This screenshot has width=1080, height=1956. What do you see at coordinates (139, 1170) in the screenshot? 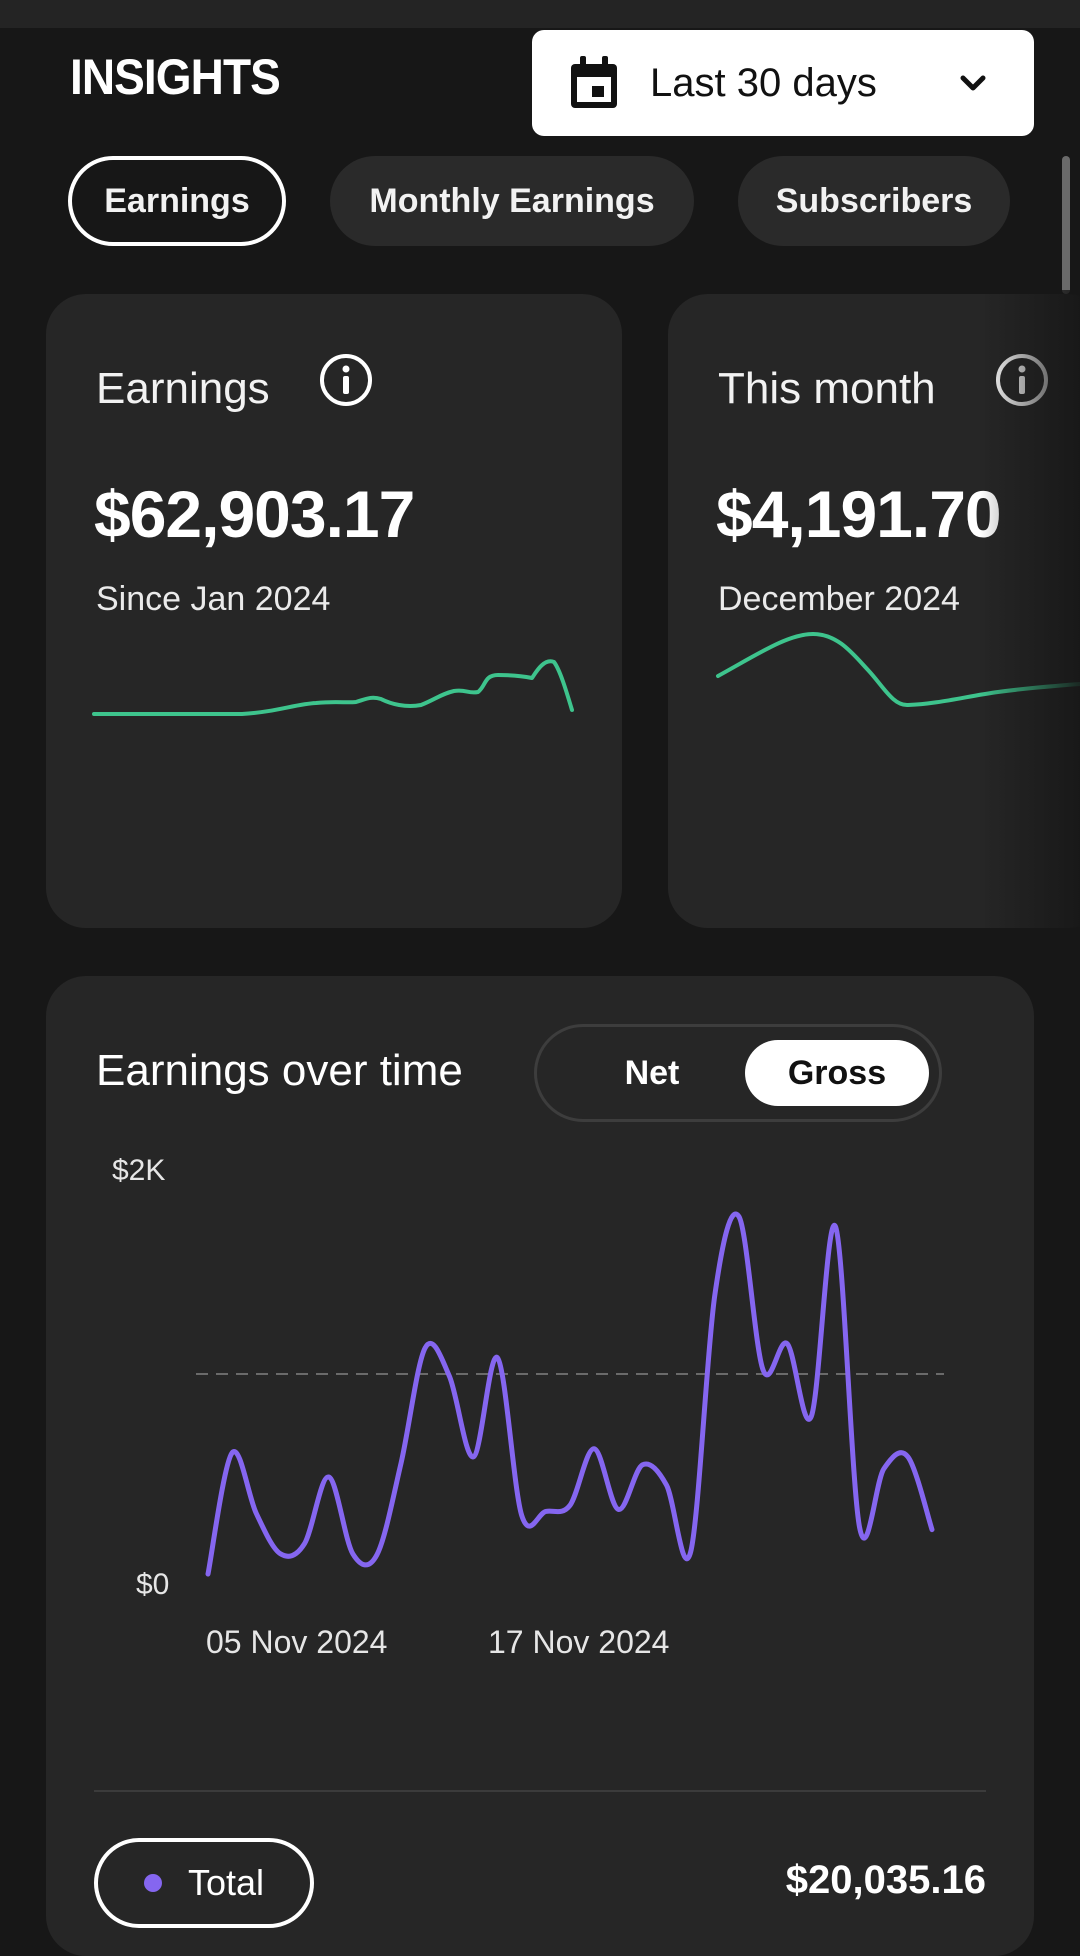
I see `y-tick-label: $2K` at bounding box center [139, 1170].